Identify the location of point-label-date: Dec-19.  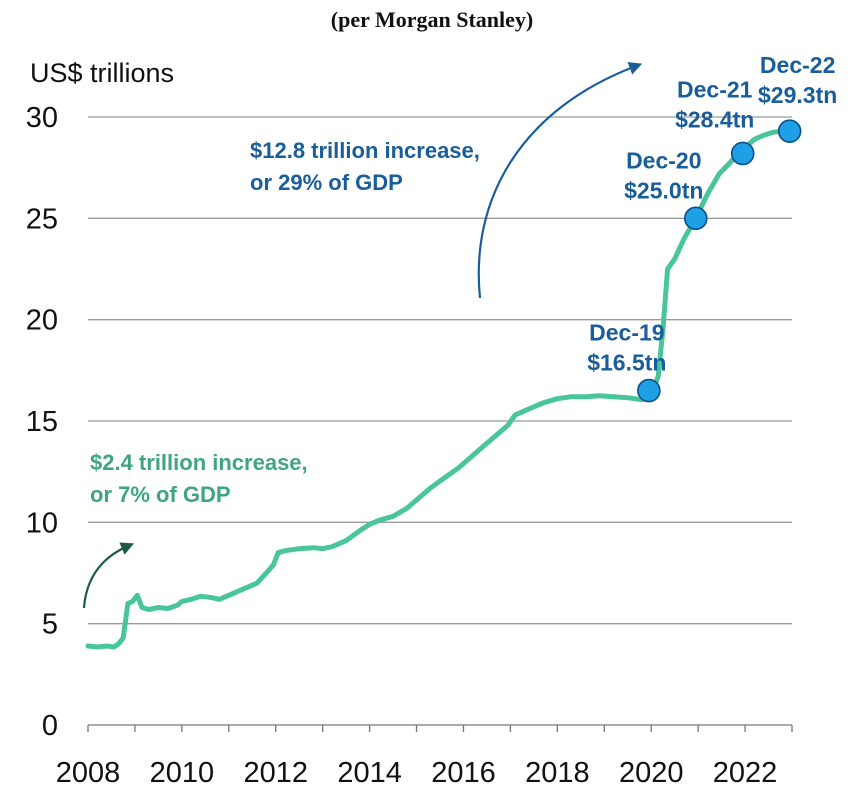
(626, 333).